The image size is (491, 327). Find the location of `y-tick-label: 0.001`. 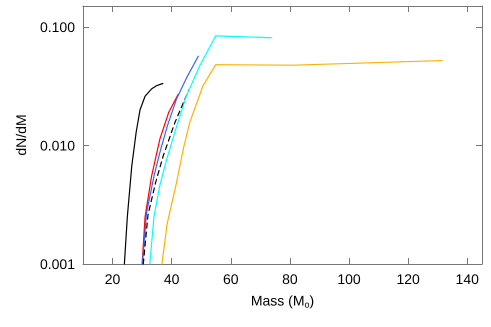

y-tick-label: 0.001 is located at coordinates (58, 264).